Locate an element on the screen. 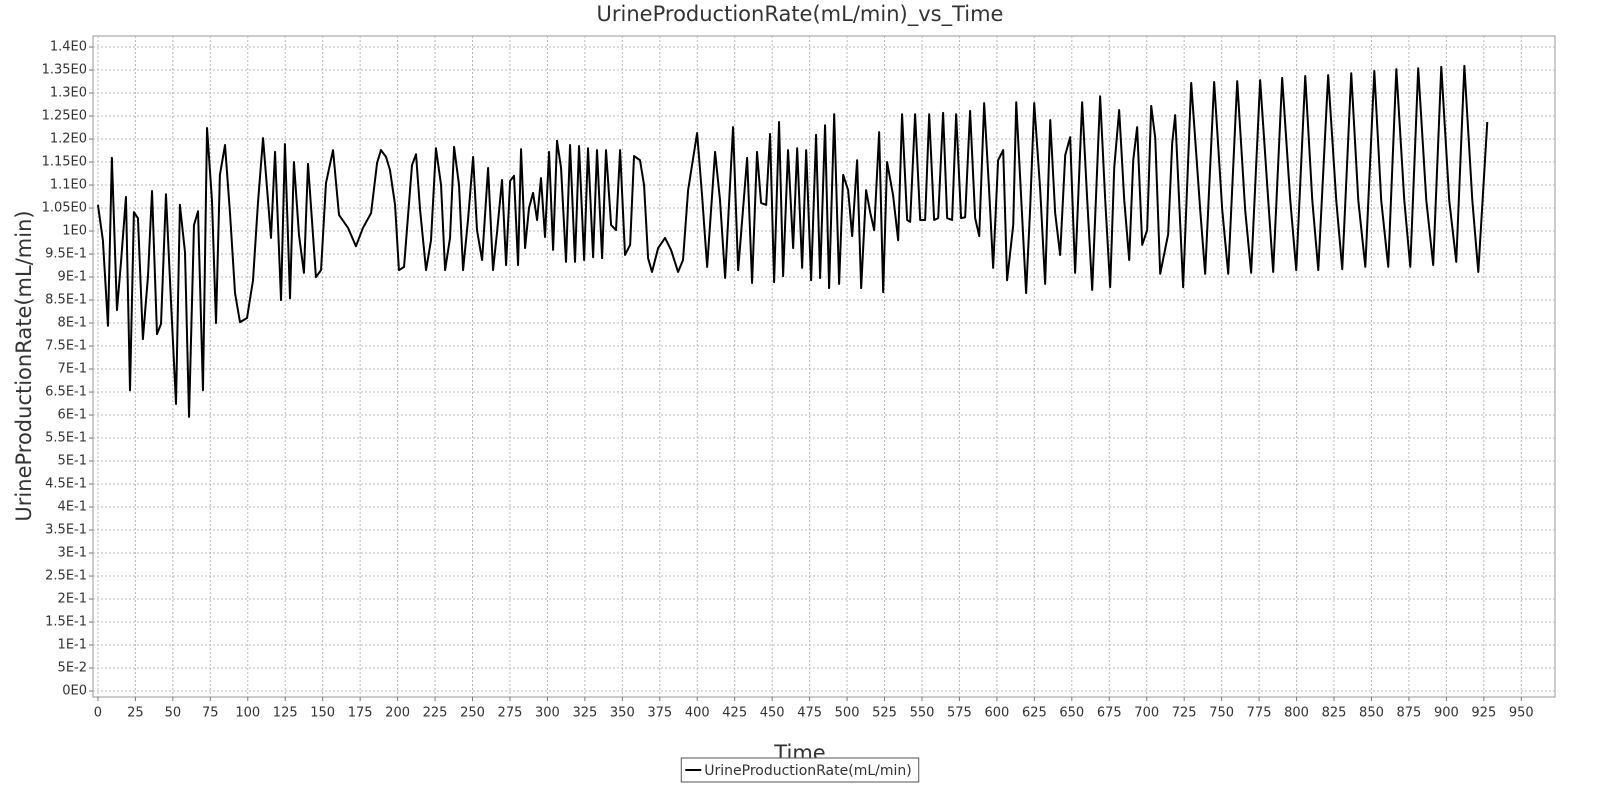  x-tick-label: 675 is located at coordinates (1109, 713).